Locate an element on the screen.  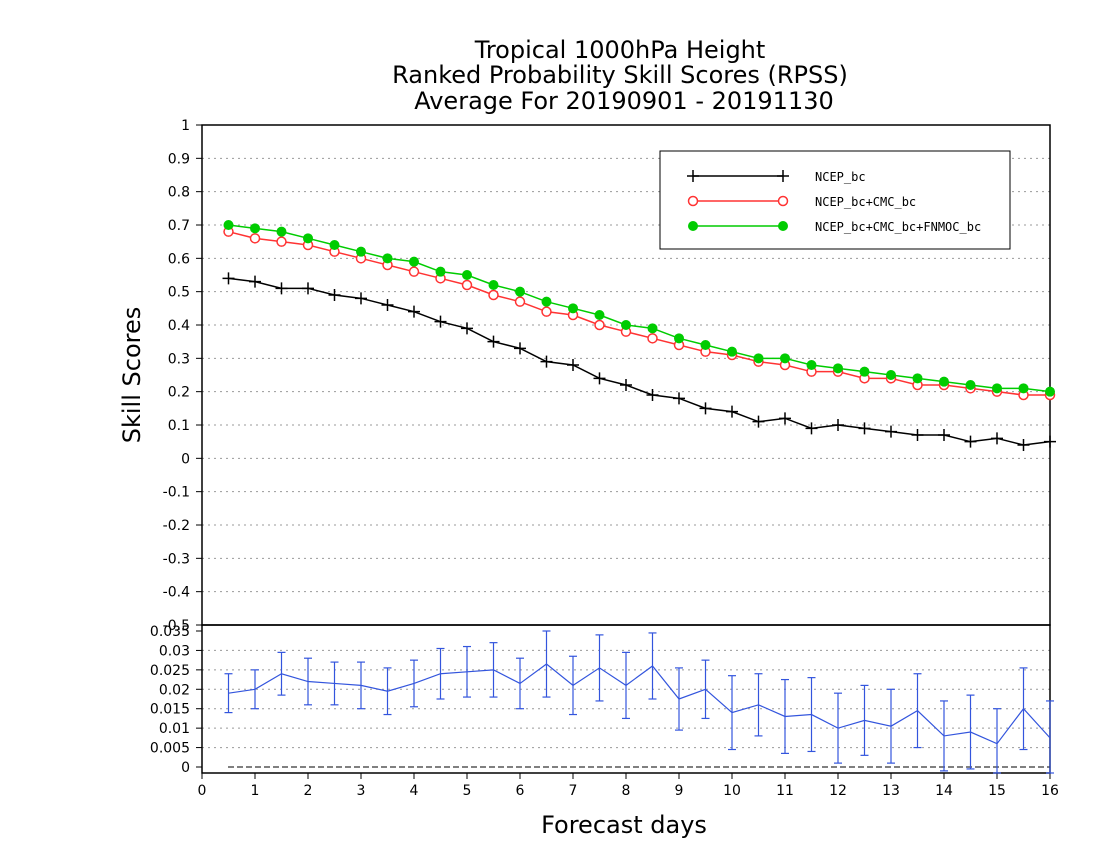
y-tick-label: 0.02 is located at coordinates (174, 690).